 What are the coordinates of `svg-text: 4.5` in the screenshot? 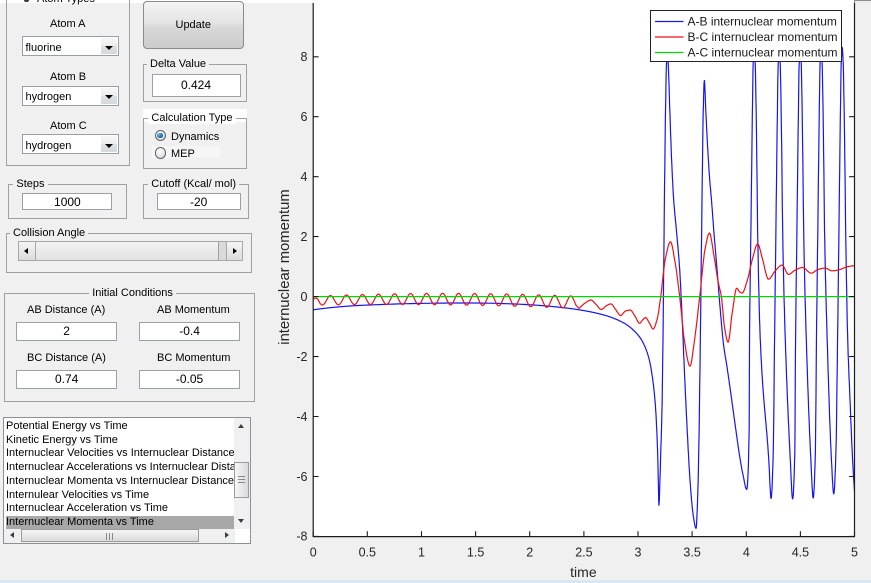 It's located at (800, 553).